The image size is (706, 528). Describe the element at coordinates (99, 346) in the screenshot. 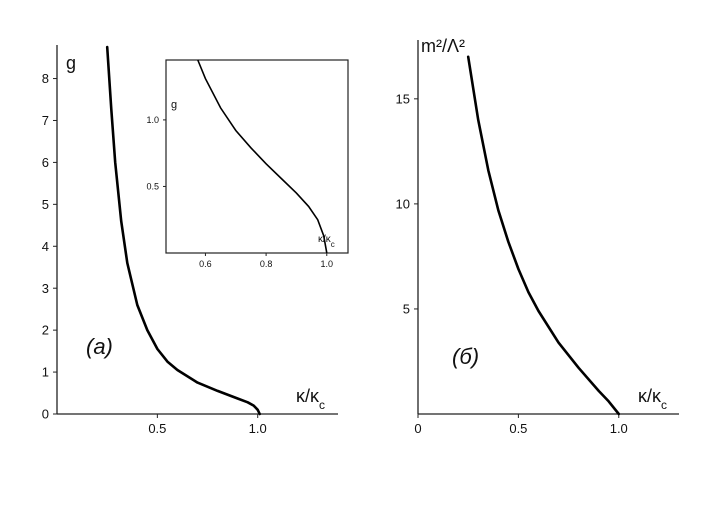

I see `panel-a-label: (a)` at that location.